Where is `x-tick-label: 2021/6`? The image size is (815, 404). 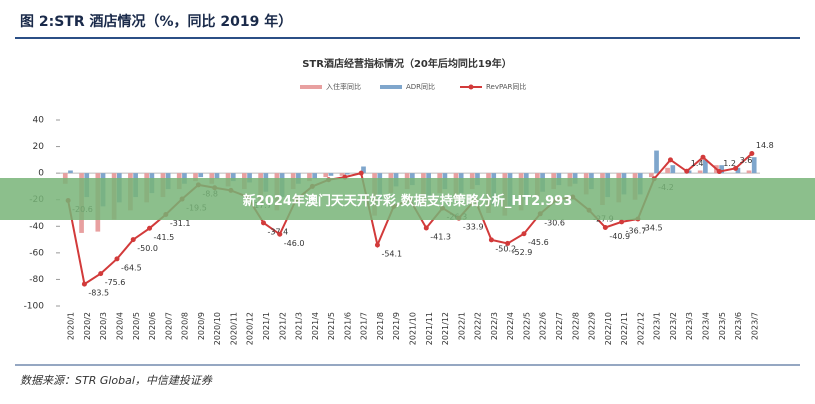
x-tick-label: 2021/6 is located at coordinates (347, 326).